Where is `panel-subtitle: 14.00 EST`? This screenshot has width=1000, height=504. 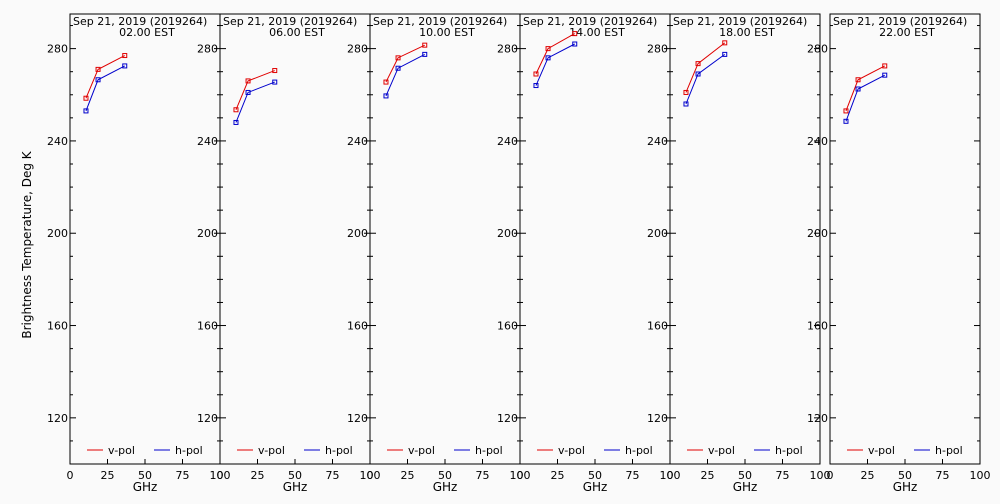 panel-subtitle: 14.00 EST is located at coordinates (597, 32).